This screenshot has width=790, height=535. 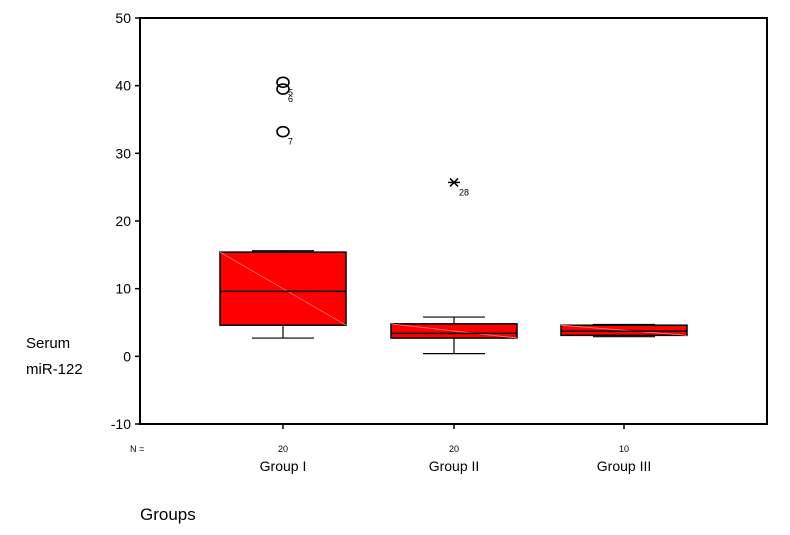 I want to click on y-tick-label: 40, so click(x=123, y=86).